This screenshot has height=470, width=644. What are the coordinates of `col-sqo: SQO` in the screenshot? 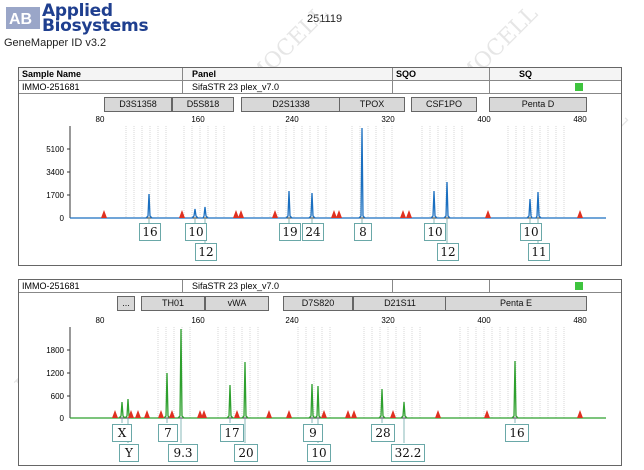 It's located at (406, 74).